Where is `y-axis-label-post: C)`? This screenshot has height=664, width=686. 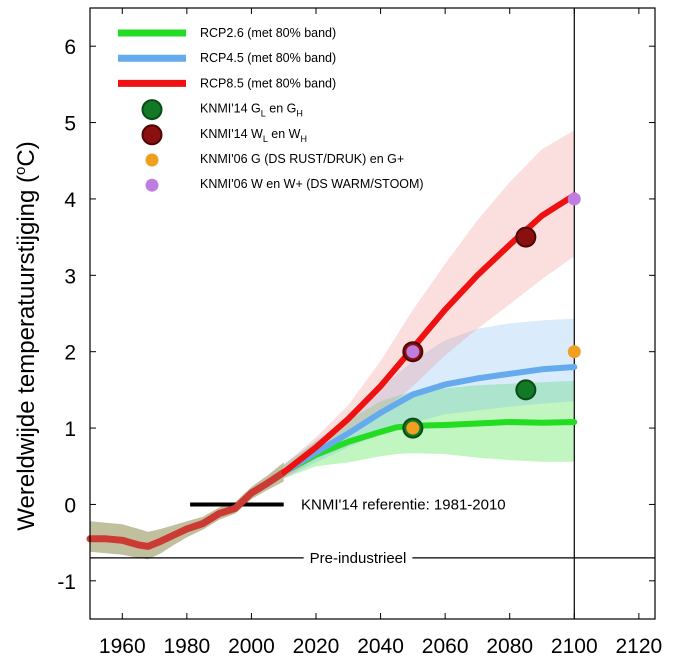
y-axis-label-post: C) is located at coordinates (26, 153).